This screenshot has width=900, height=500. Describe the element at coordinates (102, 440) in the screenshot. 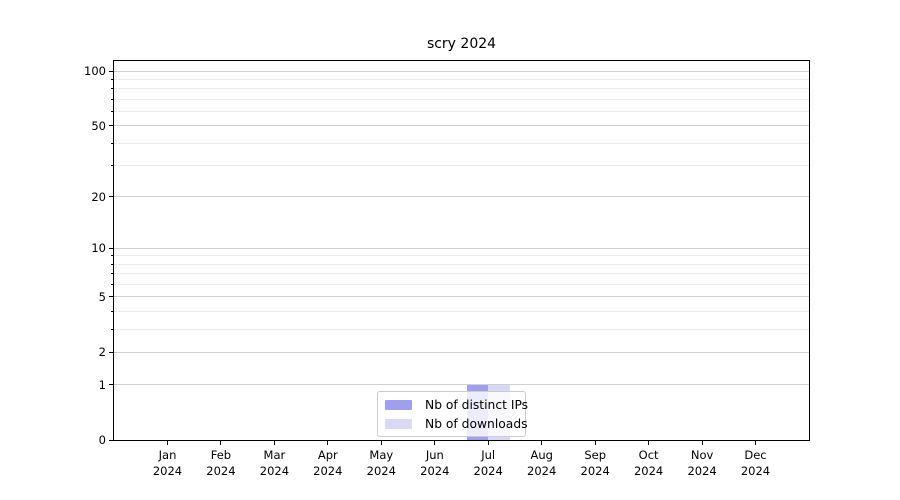

I see `y-tick-label: 0` at that location.